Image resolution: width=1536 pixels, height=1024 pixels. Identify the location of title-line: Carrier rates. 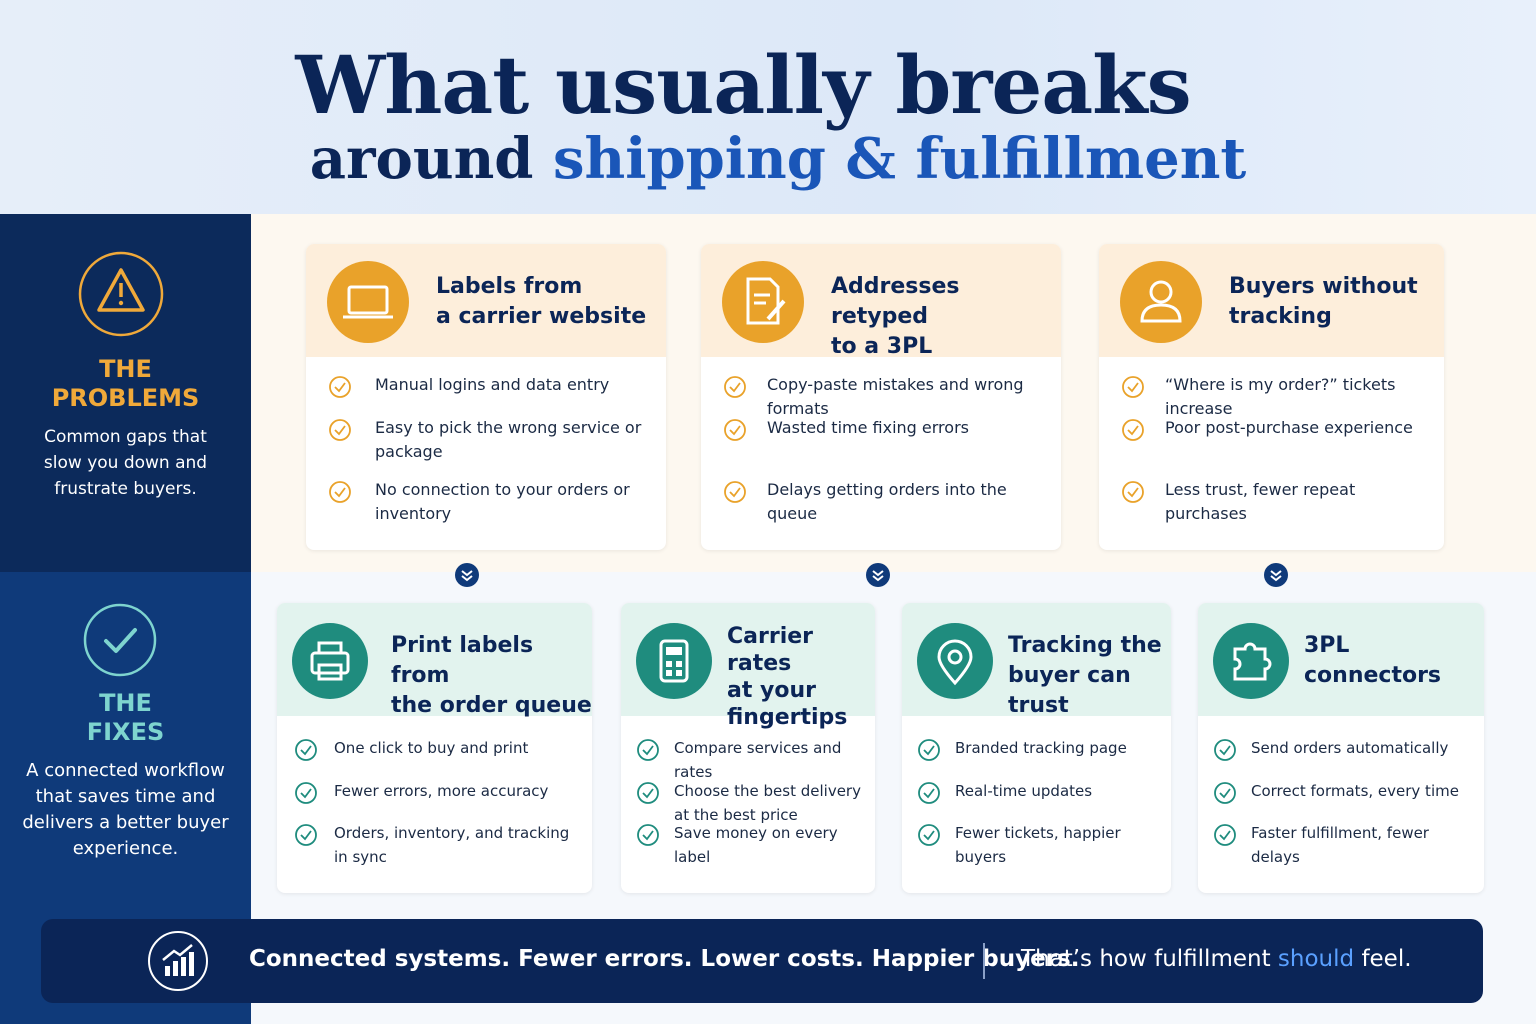
(770, 650).